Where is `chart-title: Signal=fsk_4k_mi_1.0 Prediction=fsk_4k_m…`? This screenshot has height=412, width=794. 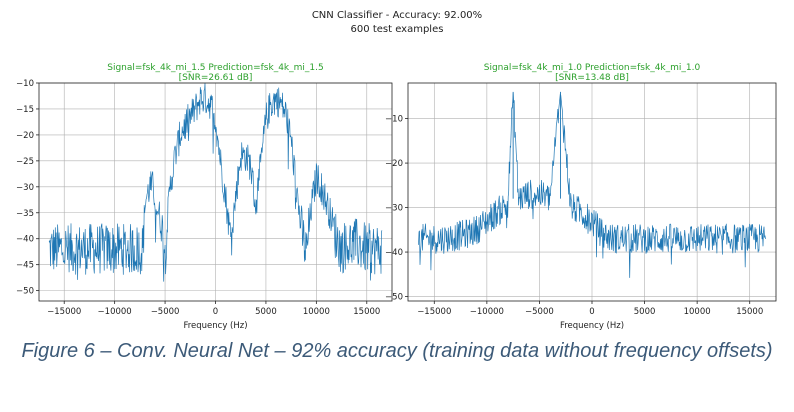
chart-title: Signal=fsk_4k_mi_1.0 Prediction=fsk_4k_m… is located at coordinates (592, 68).